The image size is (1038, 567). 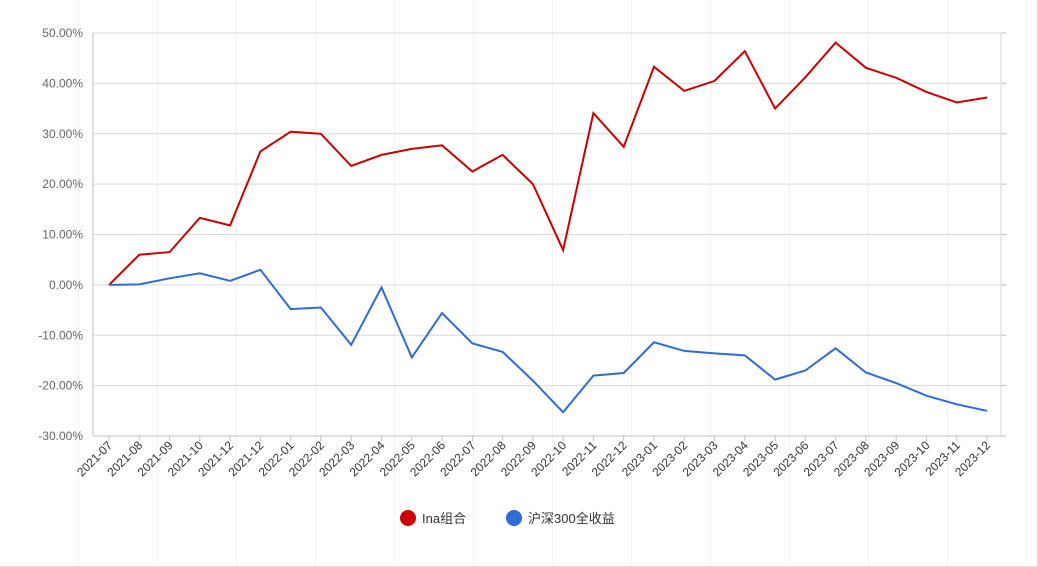 I want to click on legend-label-1: Ina组合, so click(x=444, y=518).